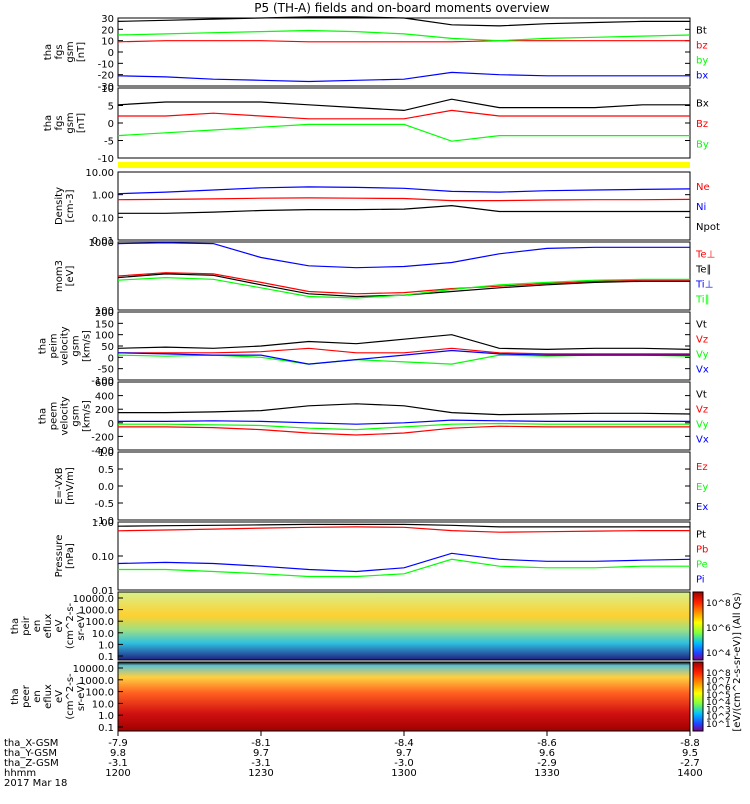 Image resolution: width=750 pixels, height=804 pixels. What do you see at coordinates (106, 76) in the screenshot?
I see `y-tick-label: -20` at bounding box center [106, 76].